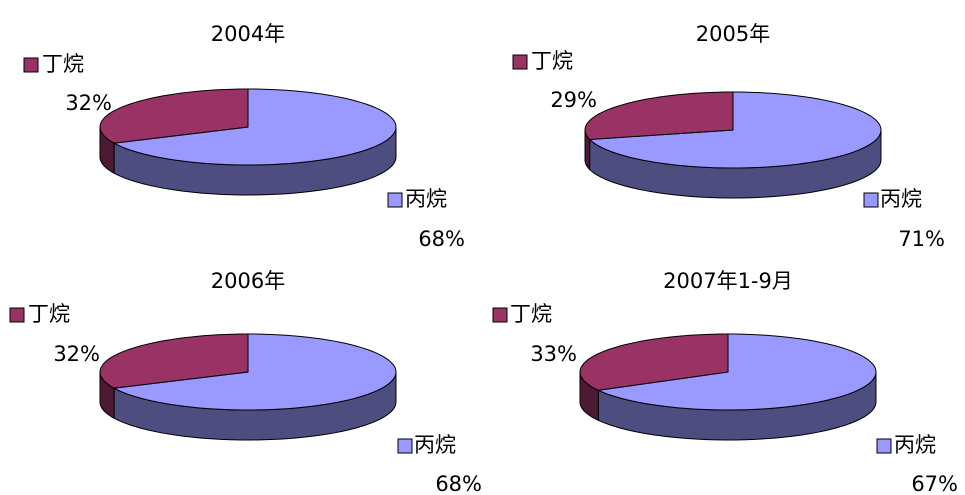 Image resolution: width=965 pixels, height=495 pixels. I want to click on data-label: 67%, so click(934, 483).